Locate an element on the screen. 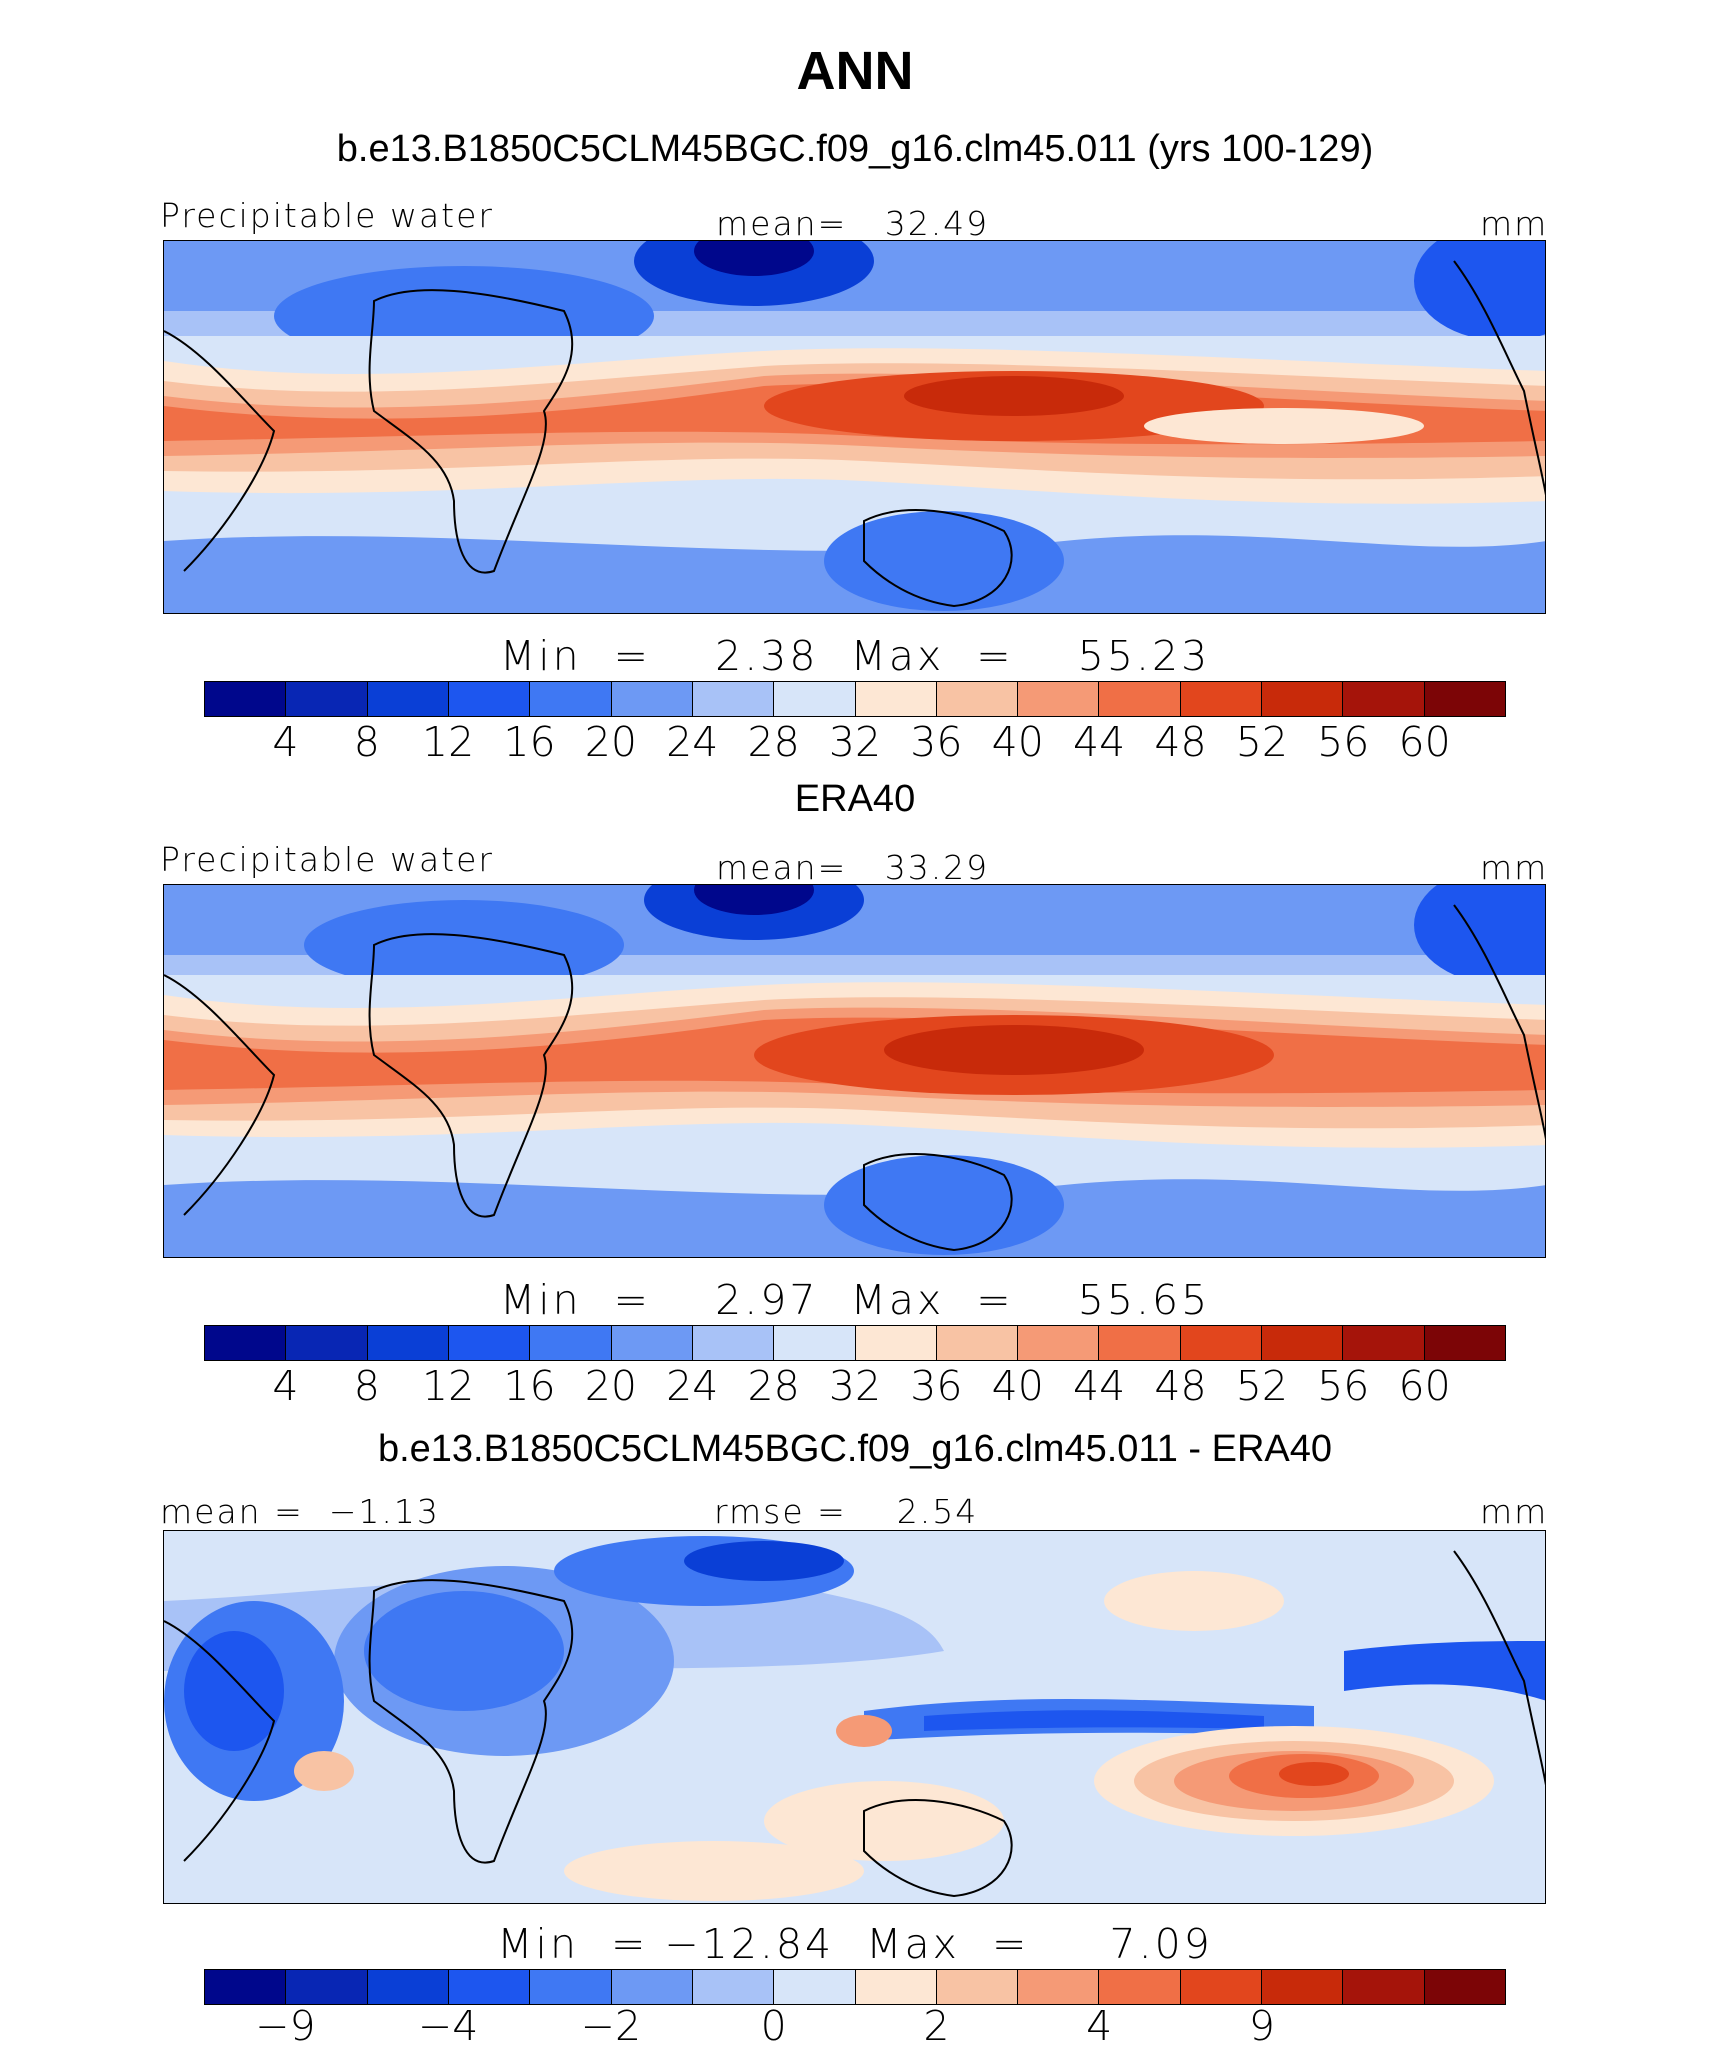 The height and width of the screenshot is (2051, 1710). panel3-units-label: mm is located at coordinates (1514, 1511).